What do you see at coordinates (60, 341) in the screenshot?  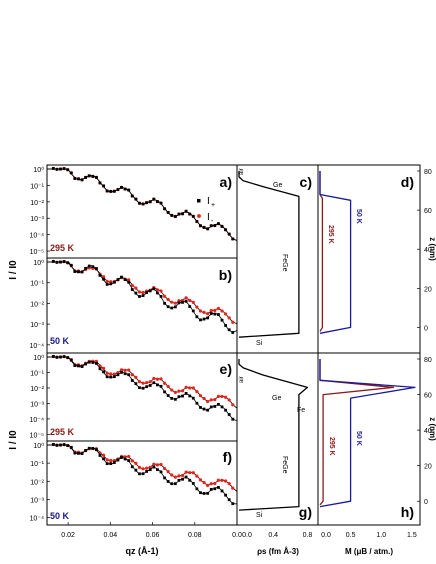 I see `temperature-label: 50 K` at bounding box center [60, 341].